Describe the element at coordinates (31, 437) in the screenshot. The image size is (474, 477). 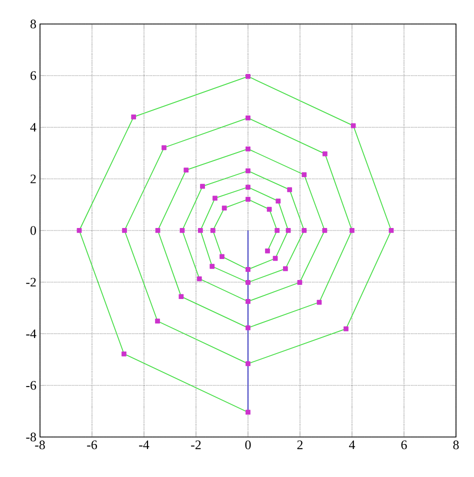
I see `y-tick-label: -8` at that location.